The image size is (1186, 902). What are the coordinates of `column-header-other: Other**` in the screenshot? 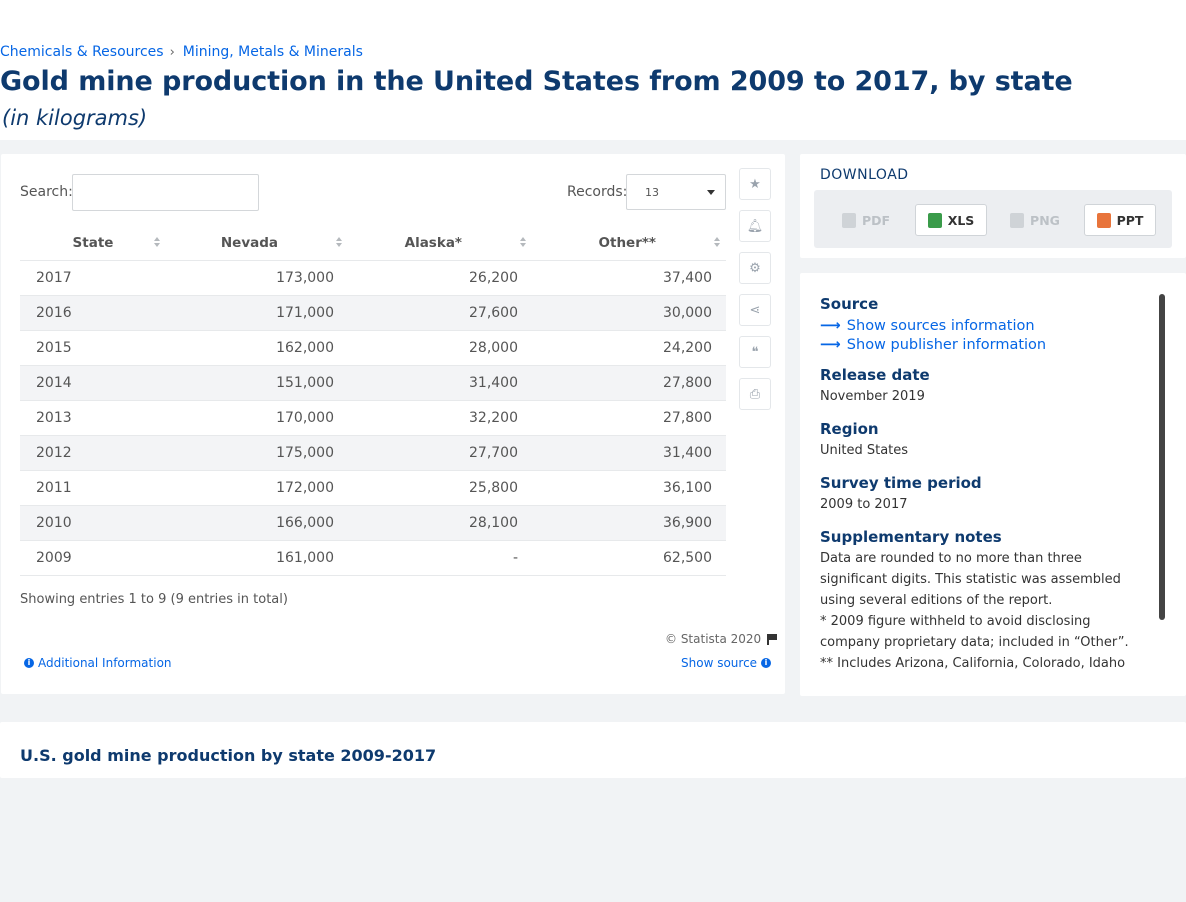 It's located at (629, 243).